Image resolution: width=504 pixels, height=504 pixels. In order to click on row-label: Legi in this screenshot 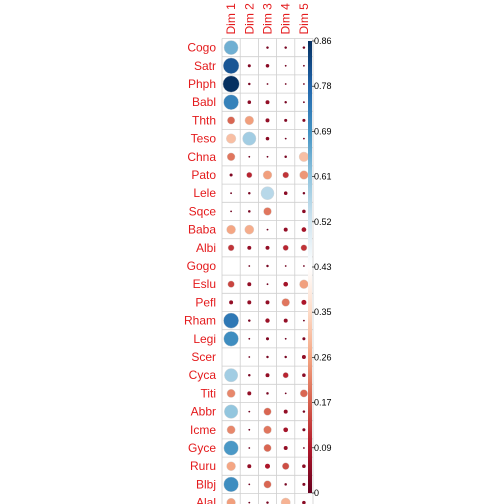, I will do `click(204, 339)`.